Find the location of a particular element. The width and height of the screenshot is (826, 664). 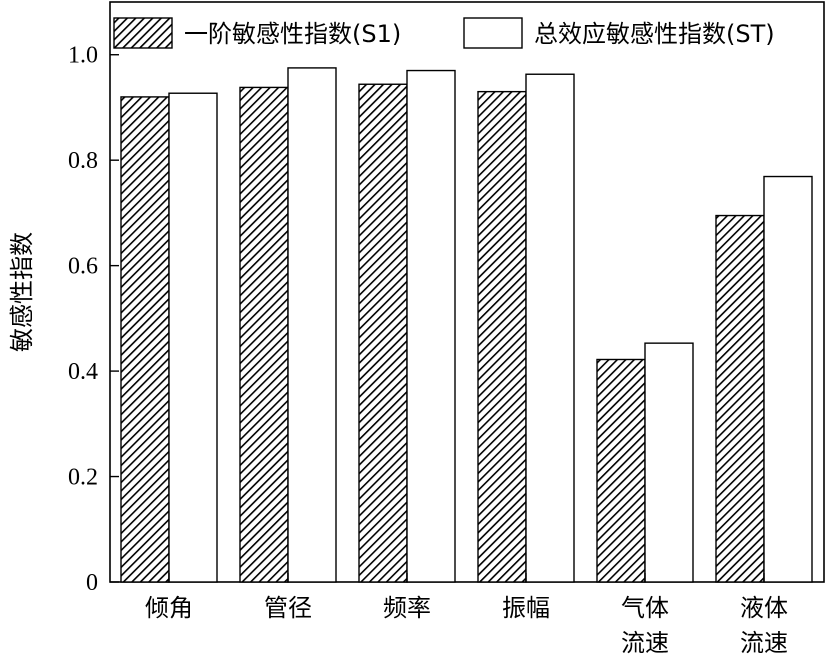

x-category-label: 振幅 is located at coordinates (526, 608).